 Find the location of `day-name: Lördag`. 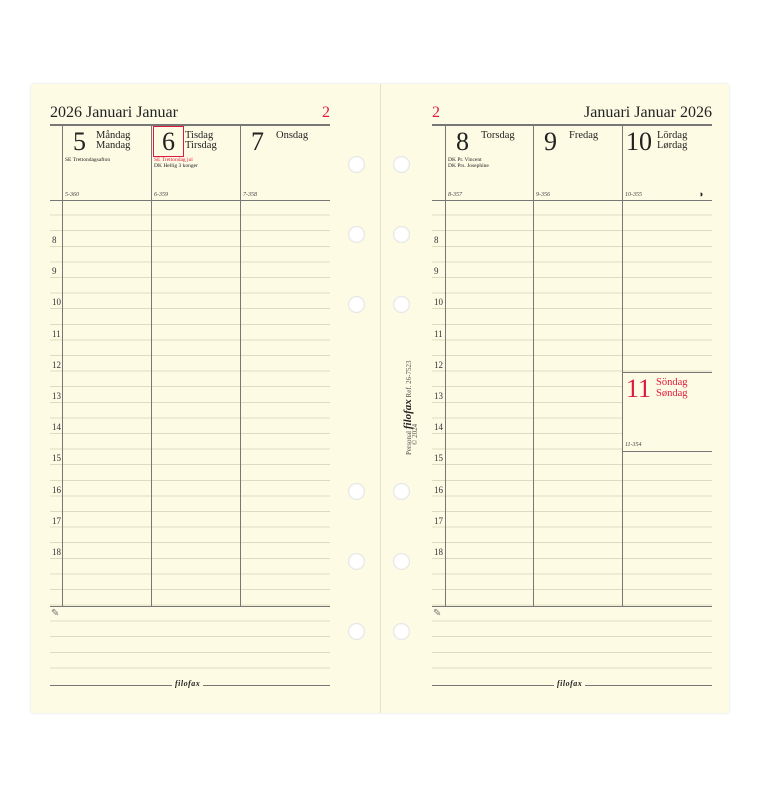

day-name: Lördag is located at coordinates (672, 135).